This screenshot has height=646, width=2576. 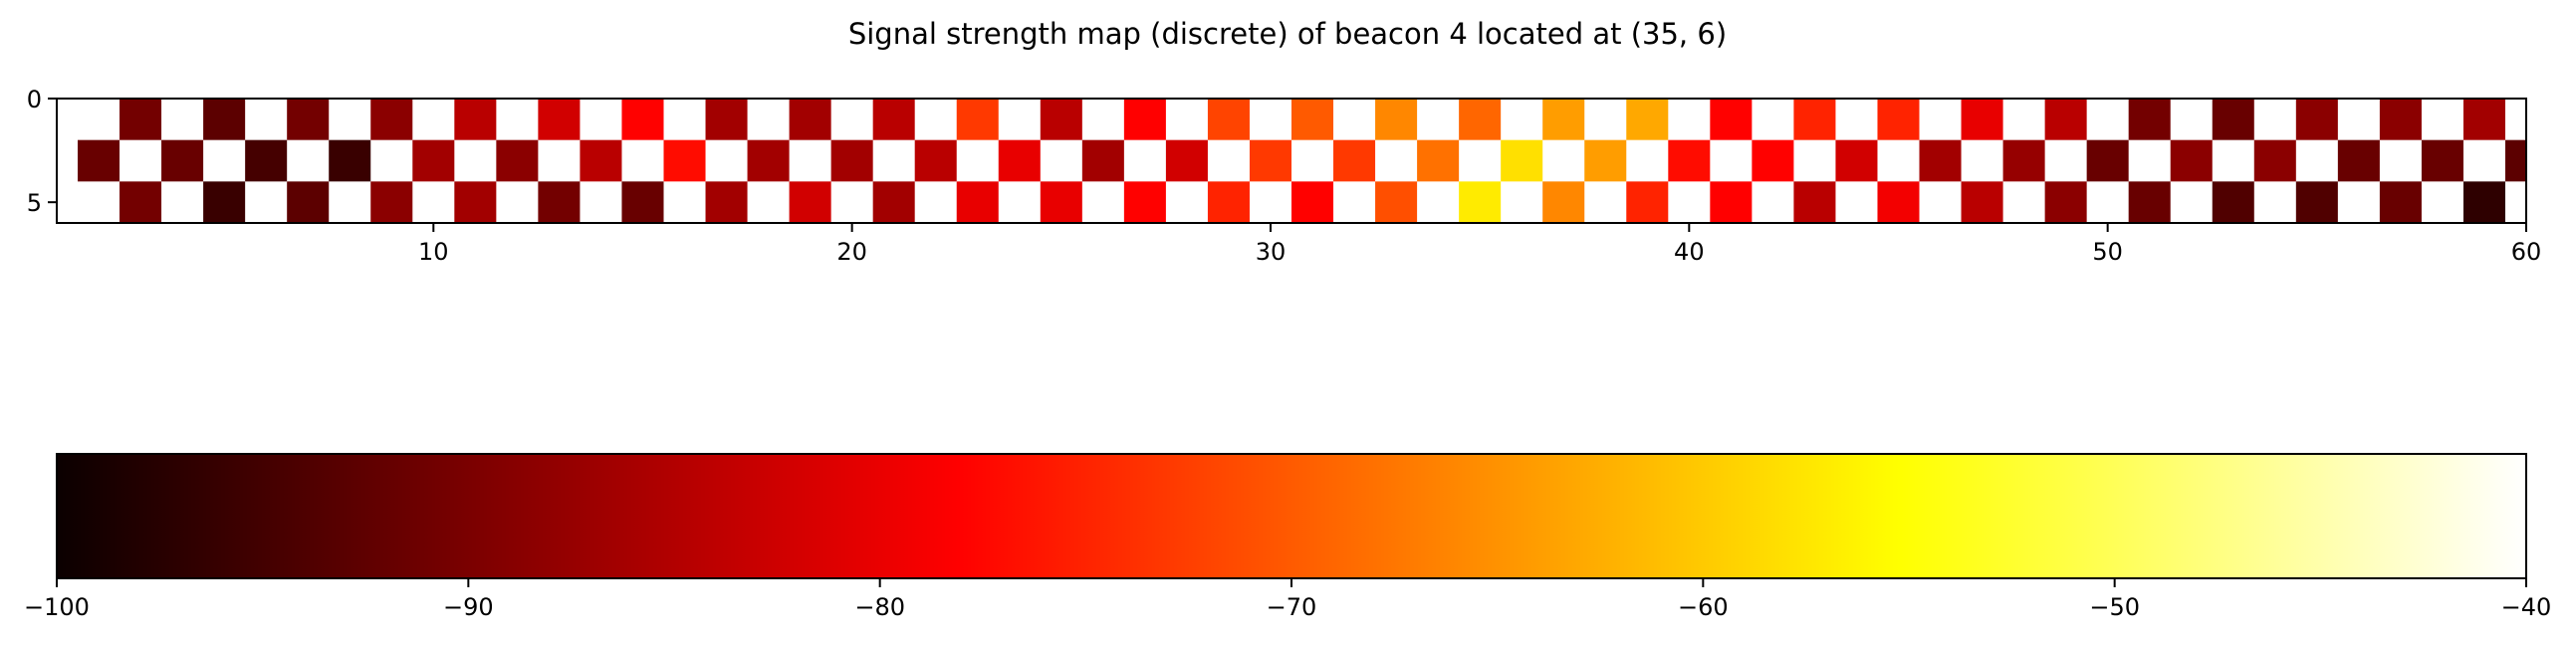 What do you see at coordinates (1703, 607) in the screenshot?
I see `colorbar-tick-label: −60` at bounding box center [1703, 607].